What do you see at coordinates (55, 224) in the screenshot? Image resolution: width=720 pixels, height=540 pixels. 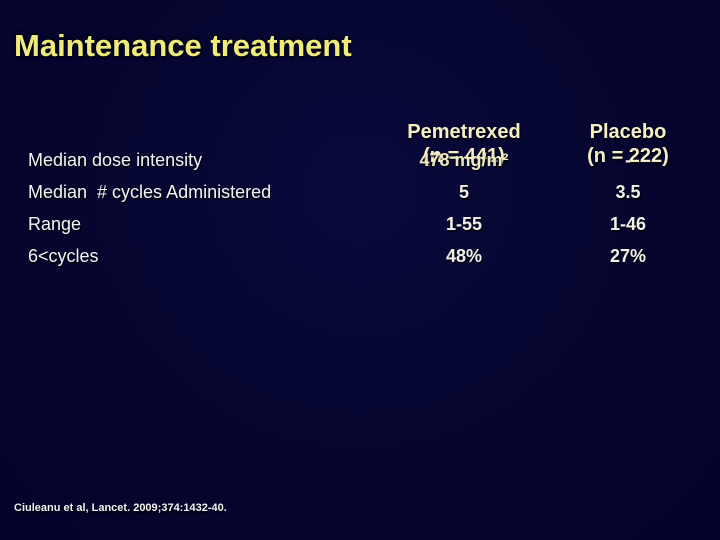 I see `row-label-range: Range` at bounding box center [55, 224].